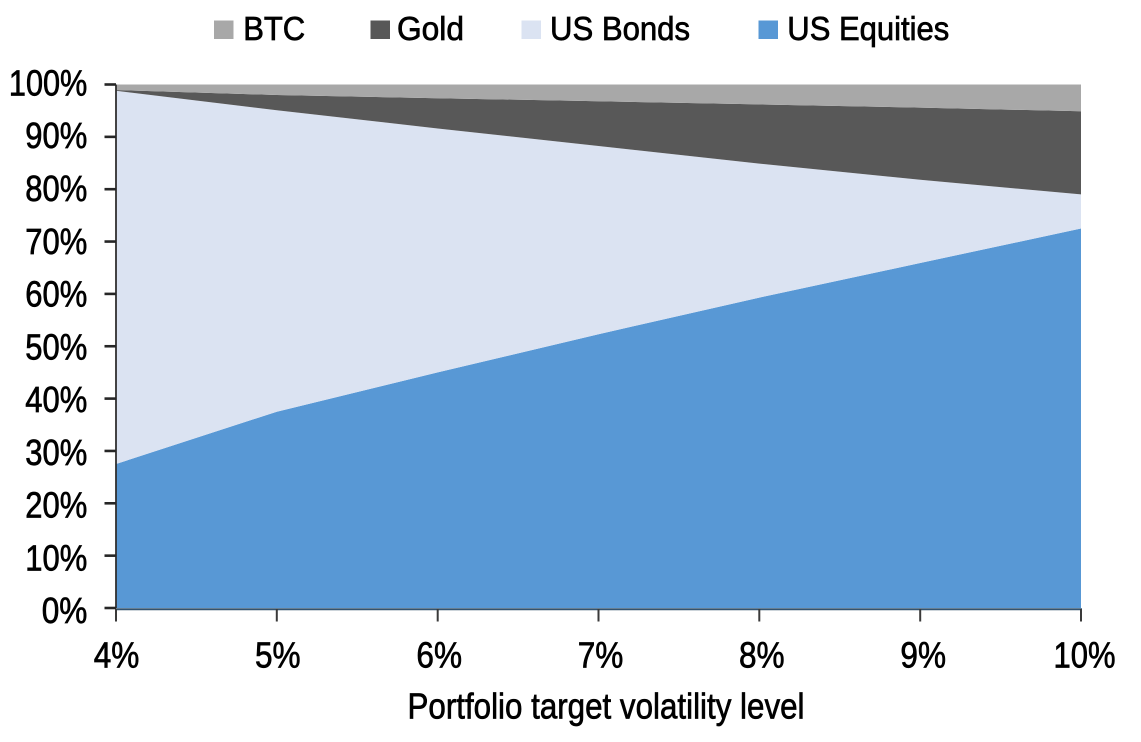 This screenshot has height=742, width=1141. I want to click on svg-text: 0%, so click(65, 610).